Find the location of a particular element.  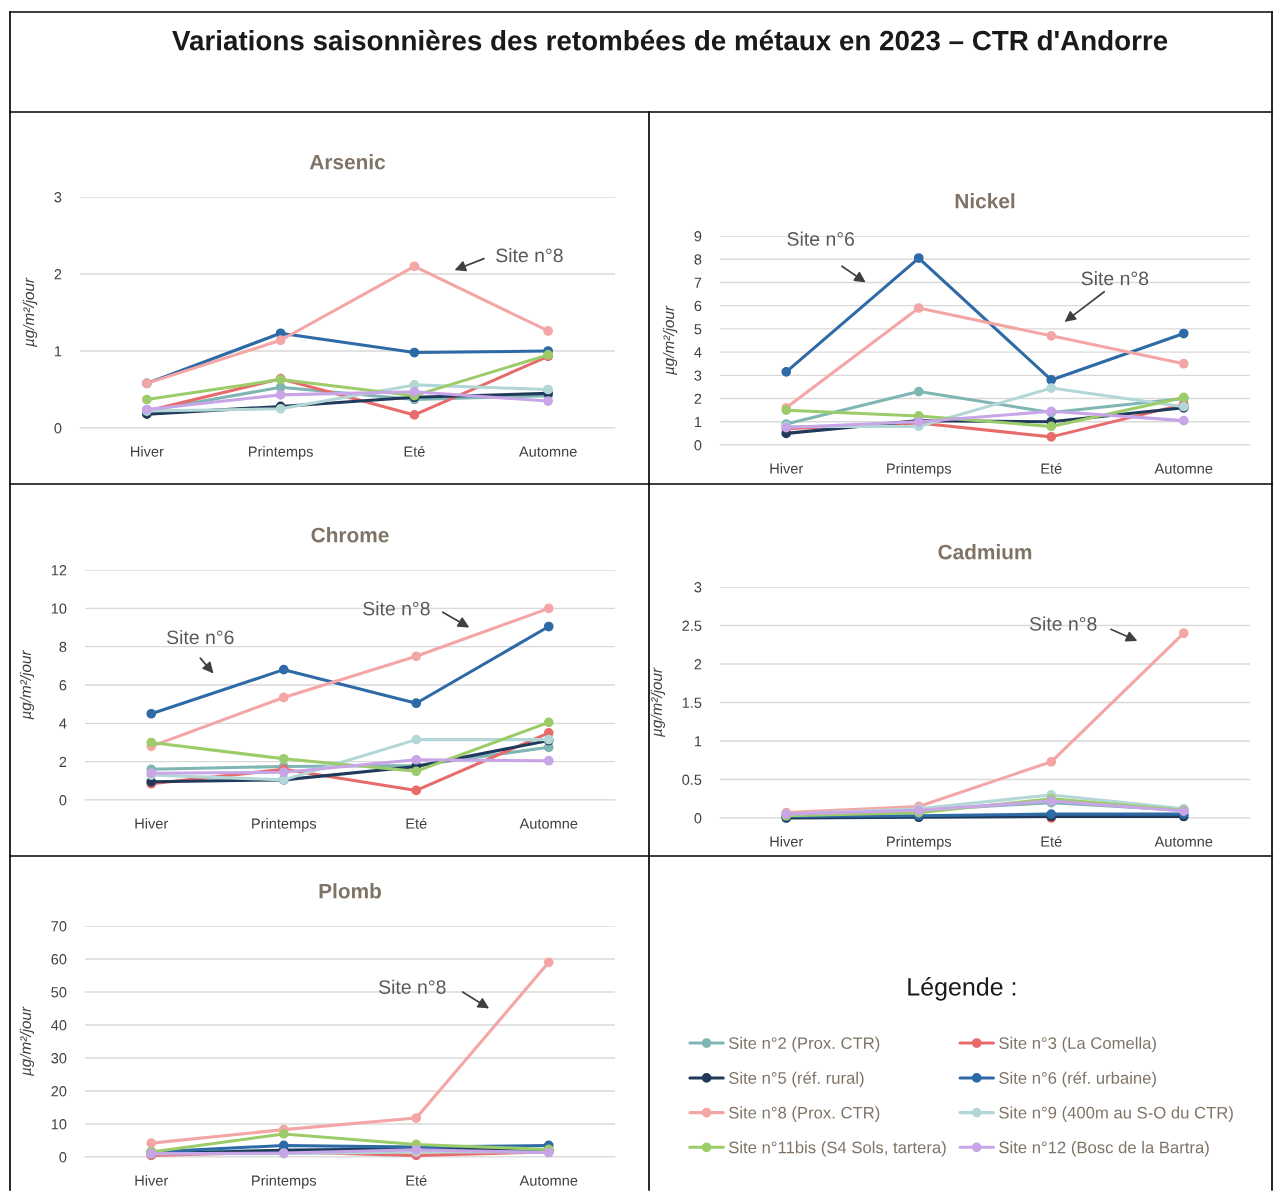

y-tick-label: 12 is located at coordinates (59, 570).